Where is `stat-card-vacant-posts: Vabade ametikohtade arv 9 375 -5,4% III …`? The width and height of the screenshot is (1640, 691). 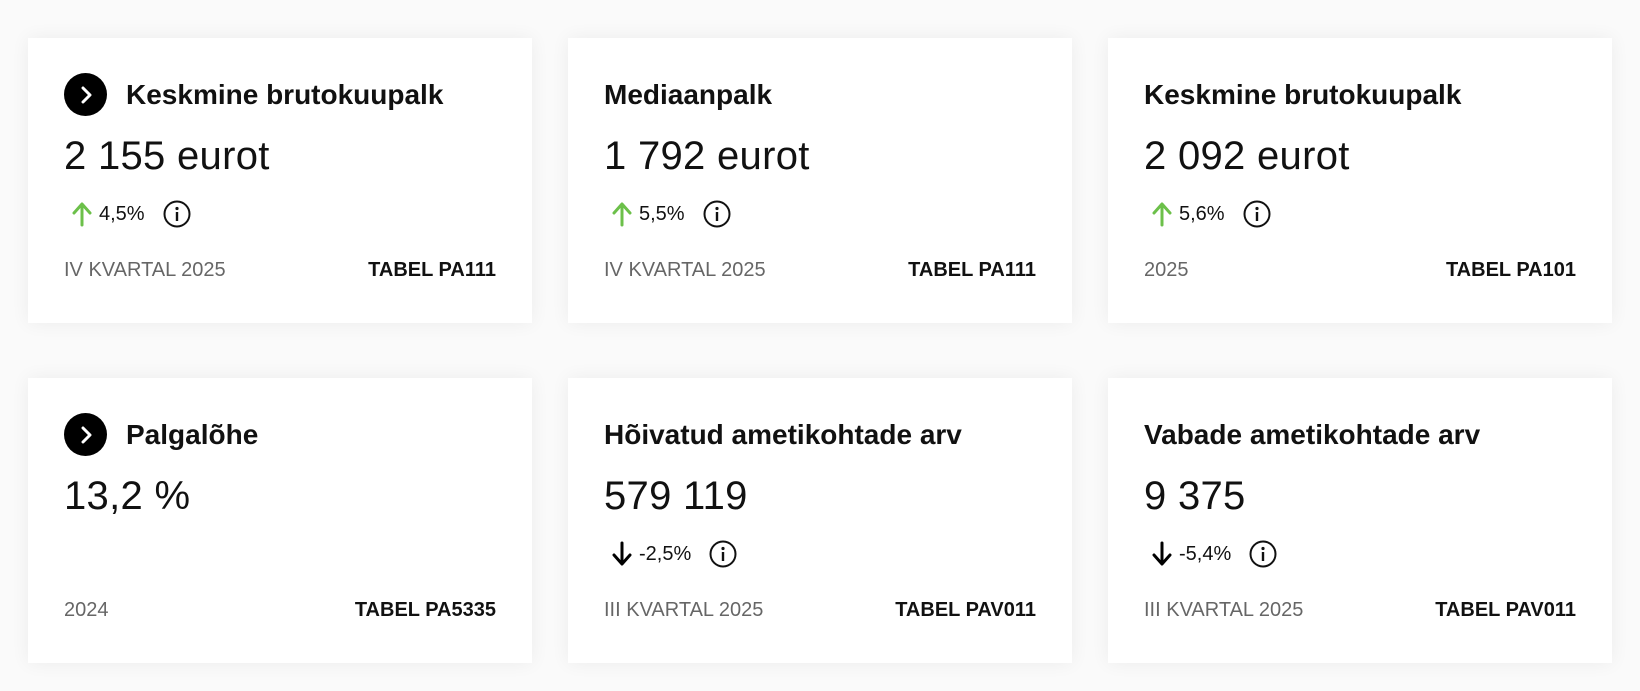 stat-card-vacant-posts: Vabade ametikohtade arv 9 375 -5,4% III … is located at coordinates (1360, 520).